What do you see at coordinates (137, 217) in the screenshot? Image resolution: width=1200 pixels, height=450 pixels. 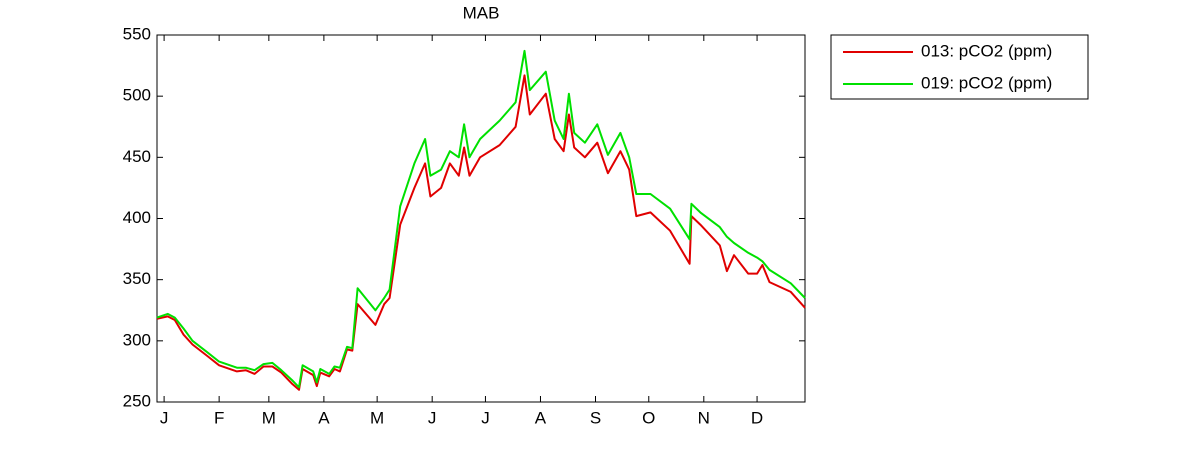 I see `y-tick-label: 400` at bounding box center [137, 217].